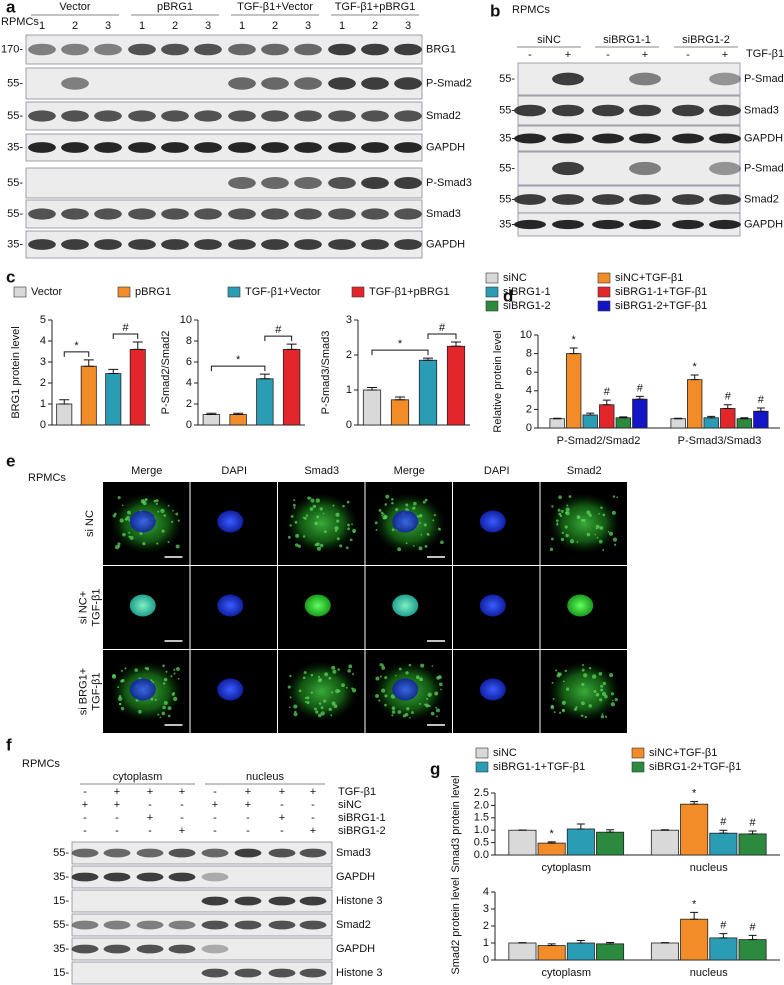 The image size is (784, 985). I want to click on row-label: TGF-β1, so click(96, 691).